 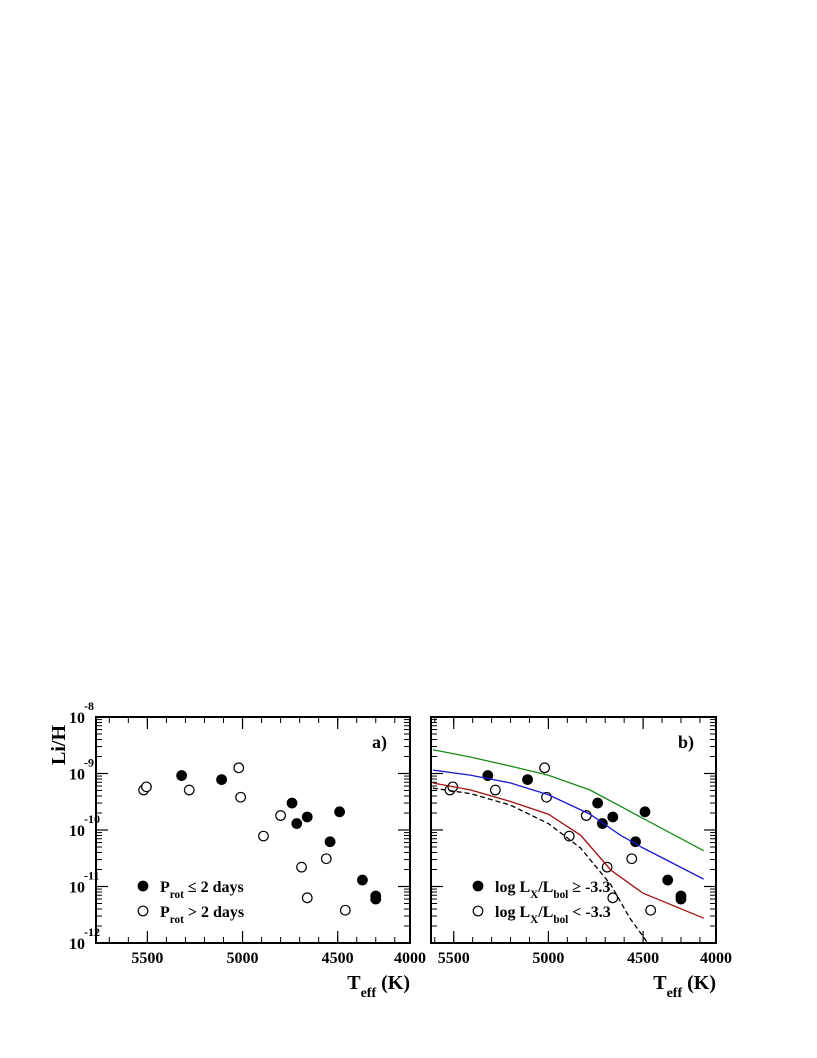 What do you see at coordinates (589, 887) in the screenshot?
I see `text-part: ≥ -3.3` at bounding box center [589, 887].